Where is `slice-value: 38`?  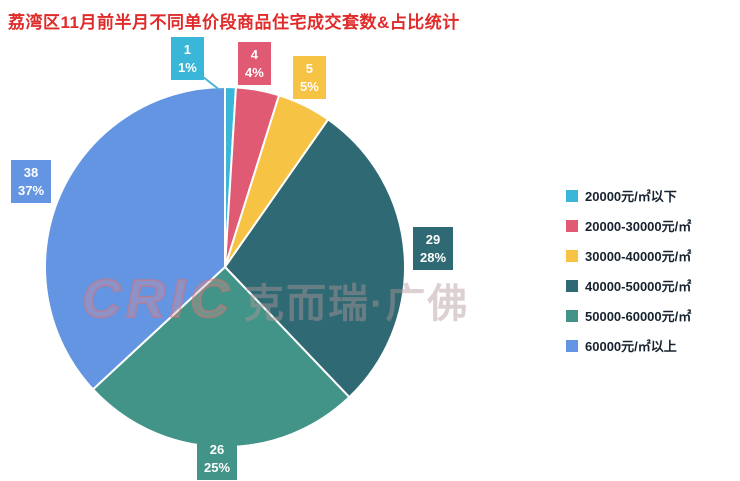 slice-value: 38 is located at coordinates (31, 172).